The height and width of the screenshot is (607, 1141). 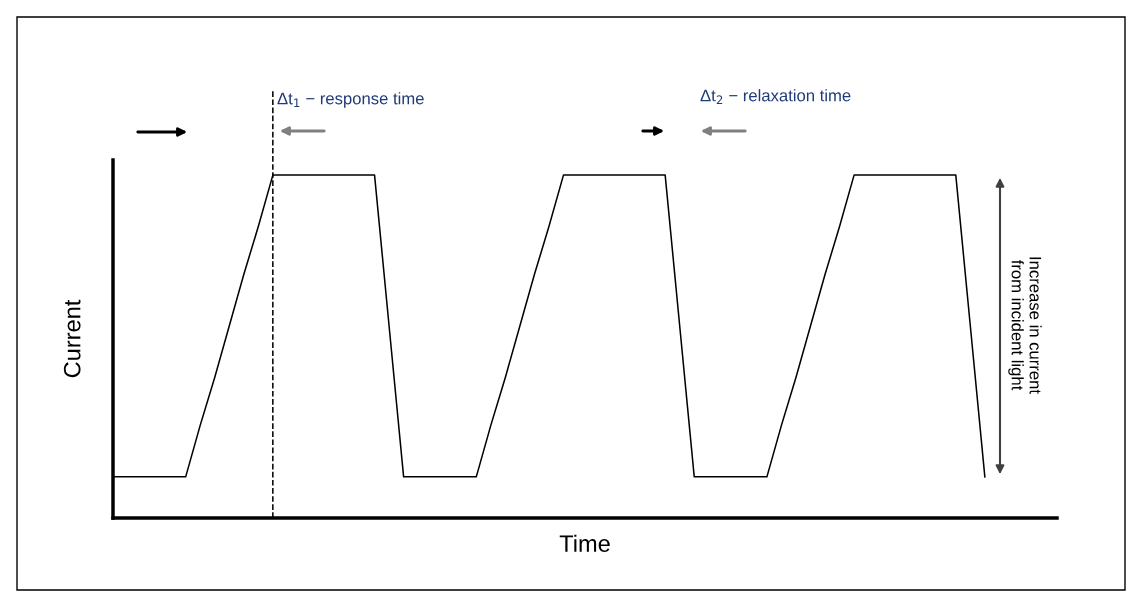 What do you see at coordinates (775, 96) in the screenshot?
I see `text: Δt$_{2}$ − relaxation time` at bounding box center [775, 96].